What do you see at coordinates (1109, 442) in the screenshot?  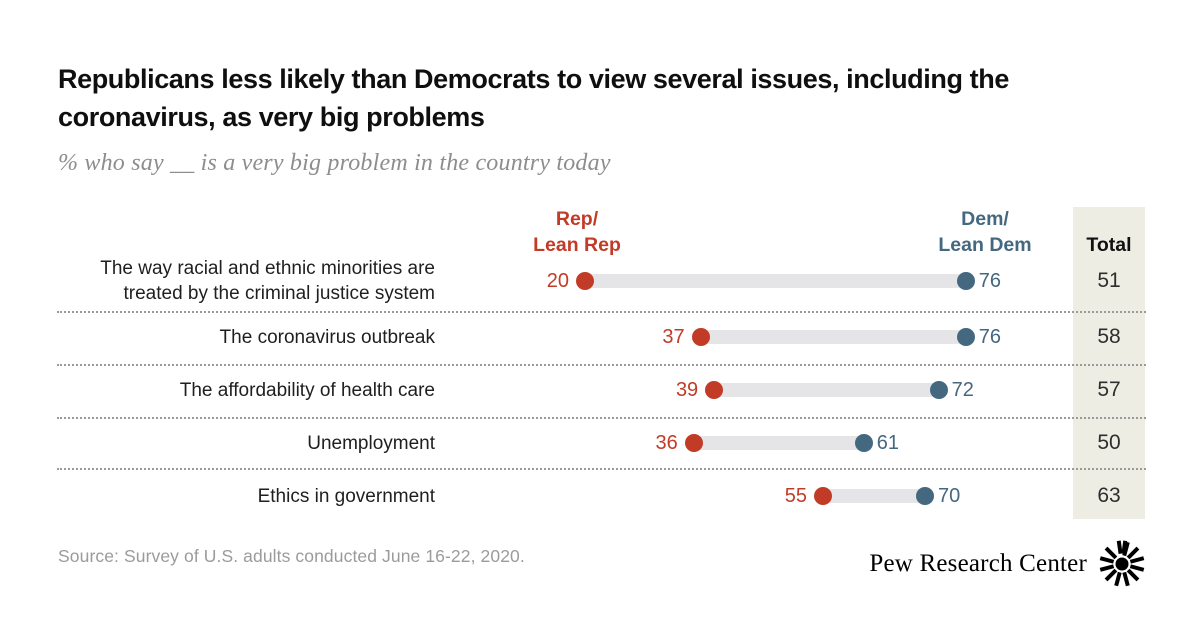 I see `total-value: 50` at bounding box center [1109, 442].